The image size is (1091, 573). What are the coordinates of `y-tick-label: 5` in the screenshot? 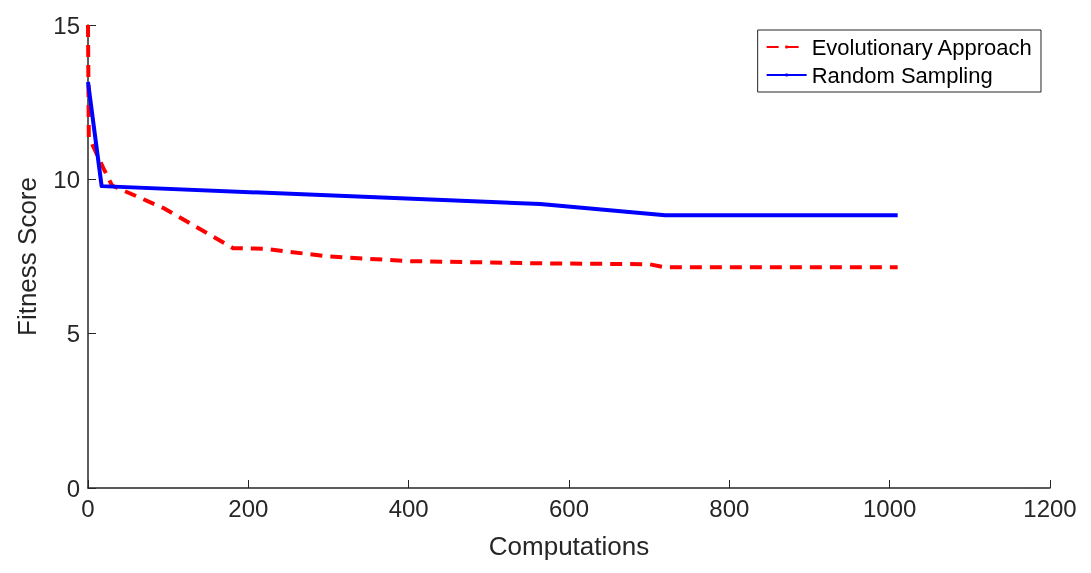 It's located at (73, 334).